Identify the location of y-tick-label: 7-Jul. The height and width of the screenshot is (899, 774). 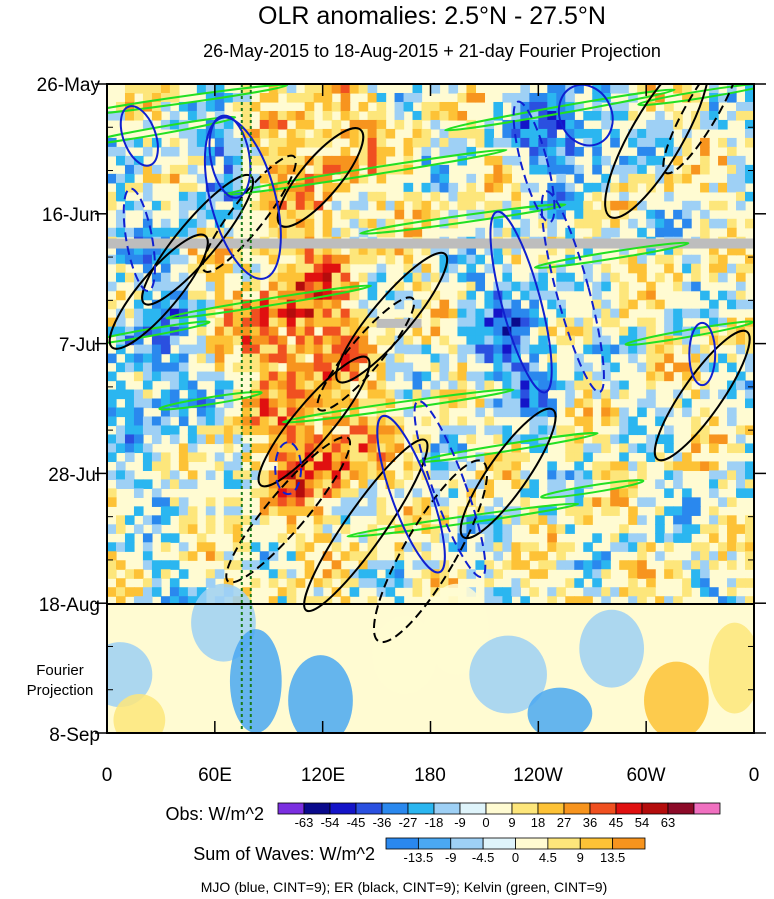
(79, 345).